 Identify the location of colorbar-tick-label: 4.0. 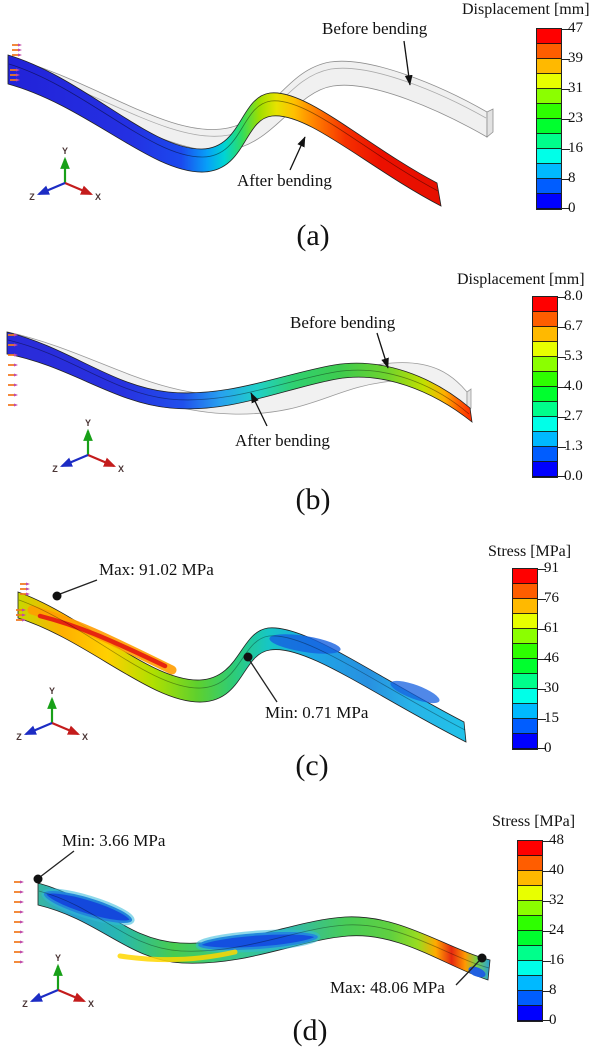
(573, 386).